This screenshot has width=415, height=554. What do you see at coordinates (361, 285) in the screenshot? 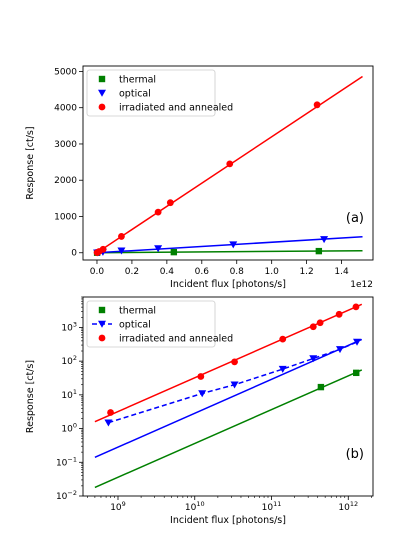
I see `x-offset-label: 1e12` at bounding box center [361, 285].